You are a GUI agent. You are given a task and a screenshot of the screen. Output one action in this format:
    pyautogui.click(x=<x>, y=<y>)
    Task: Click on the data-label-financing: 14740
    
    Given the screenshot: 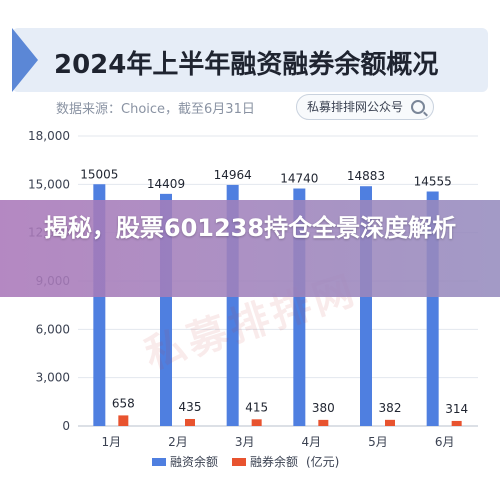 What is the action you would take?
    pyautogui.click(x=299, y=179)
    